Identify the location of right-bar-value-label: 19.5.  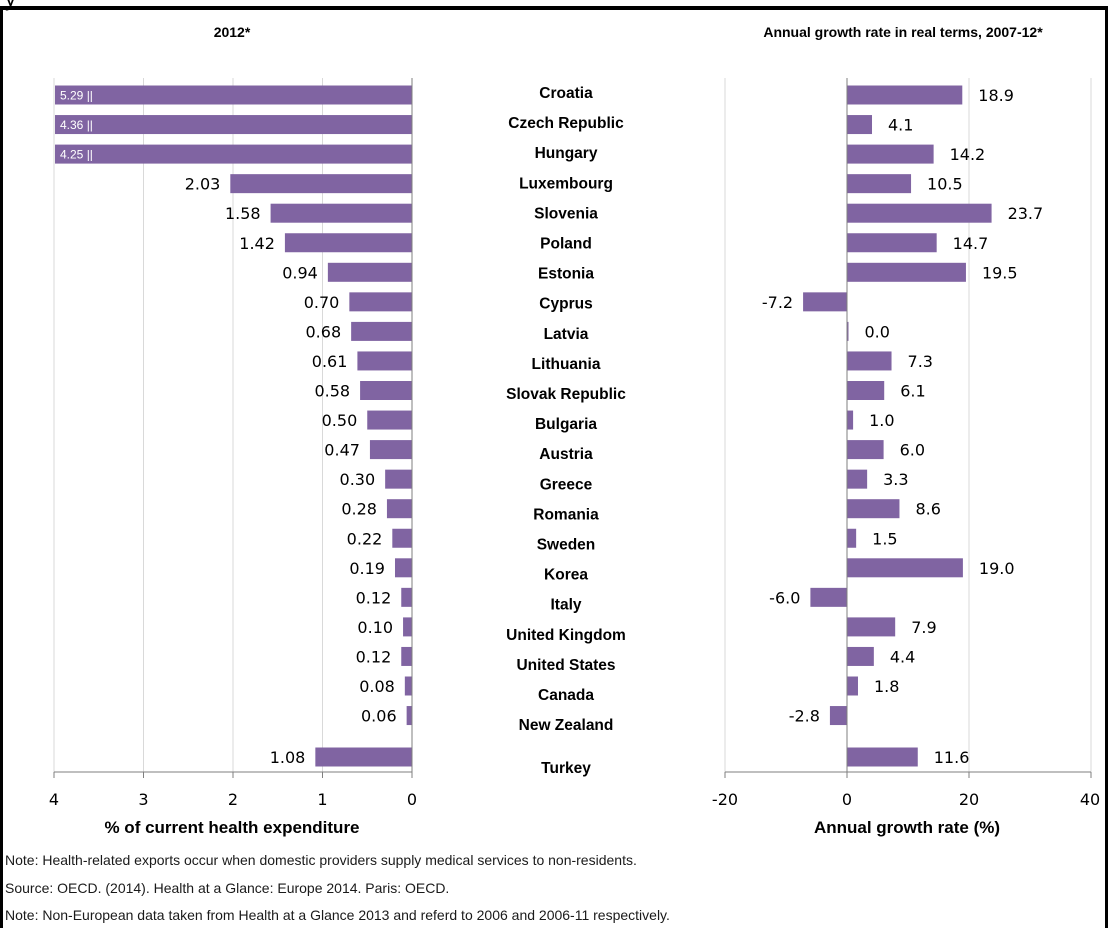
(1000, 272).